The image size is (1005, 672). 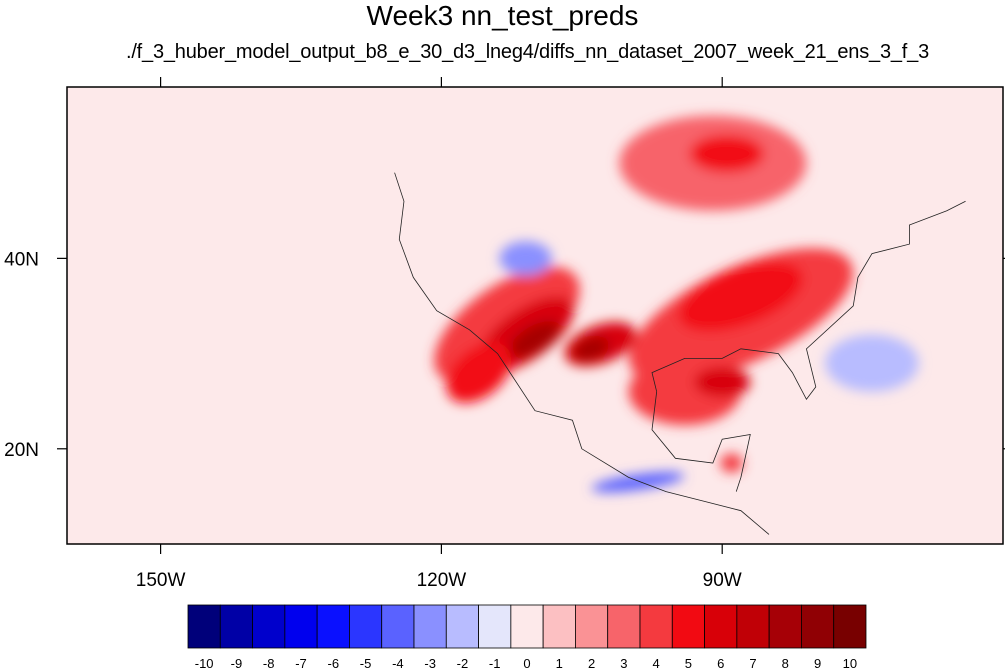 What do you see at coordinates (526, 663) in the screenshot?
I see `colorbar-label: 0` at bounding box center [526, 663].